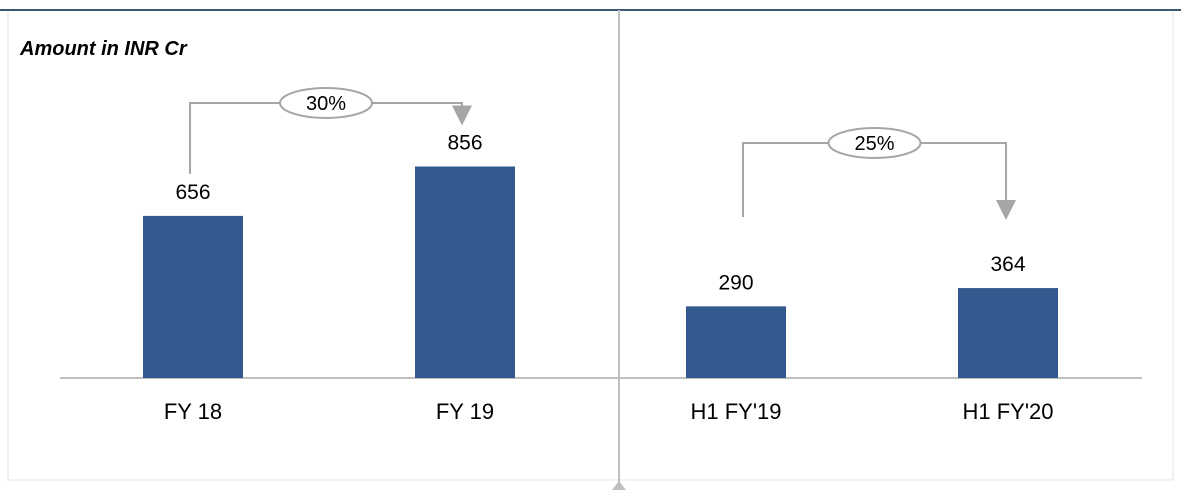  What do you see at coordinates (1007, 411) in the screenshot?
I see `x-tick-label: H1 FY'20` at bounding box center [1007, 411].